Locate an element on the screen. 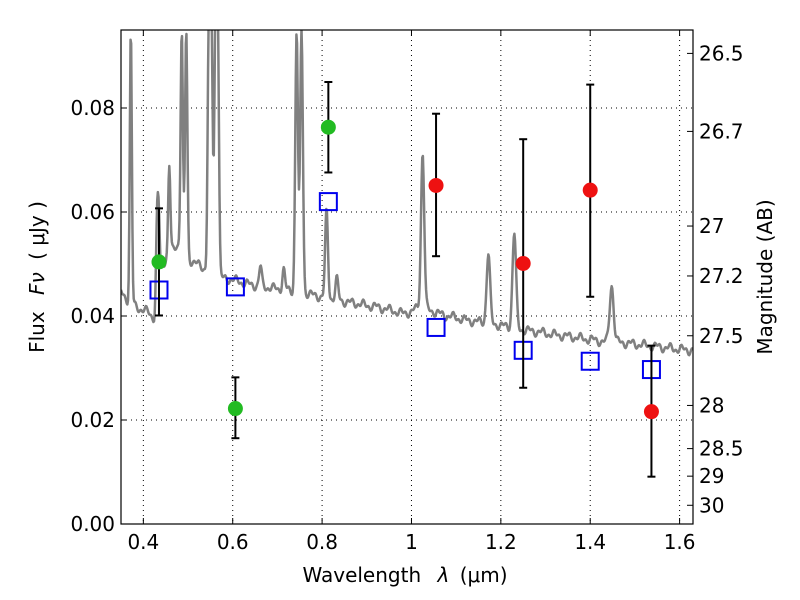 This screenshot has width=800, height=600. y2-axis-label: Magnitude (AB) is located at coordinates (765, 276).